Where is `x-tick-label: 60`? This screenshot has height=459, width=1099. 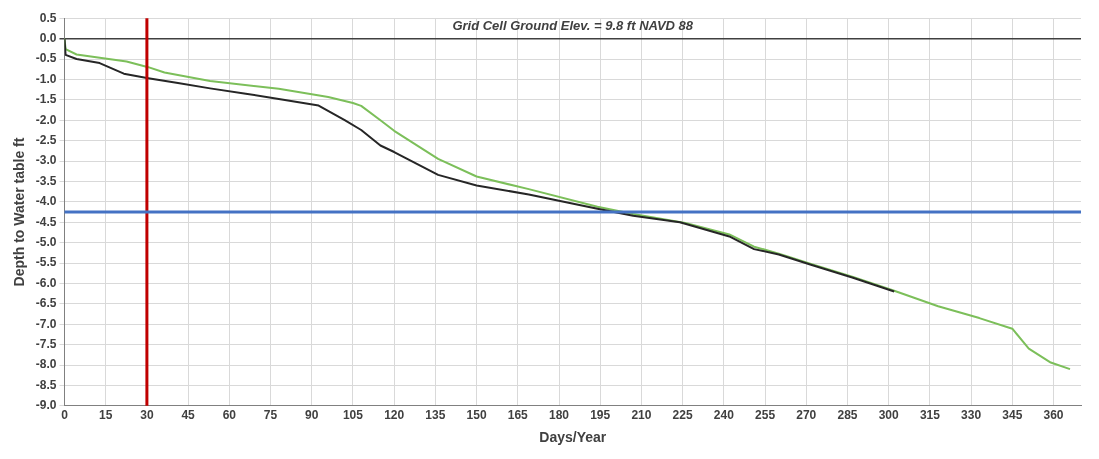
x-tick-label: 60 is located at coordinates (229, 415).